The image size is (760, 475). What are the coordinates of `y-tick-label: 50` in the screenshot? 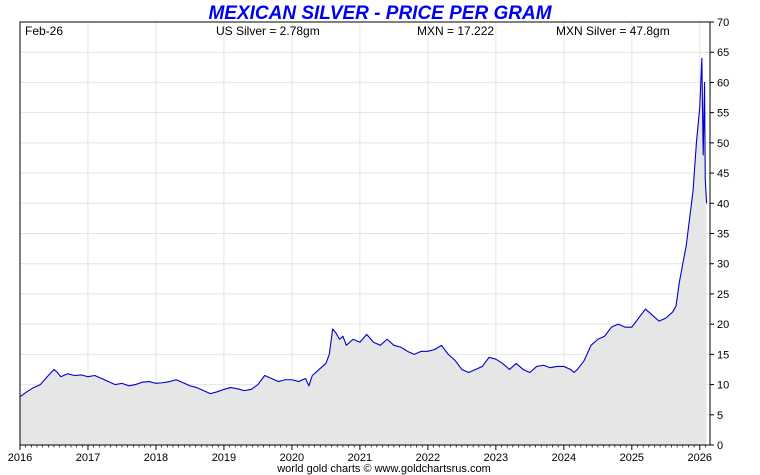 It's located at (723, 144).